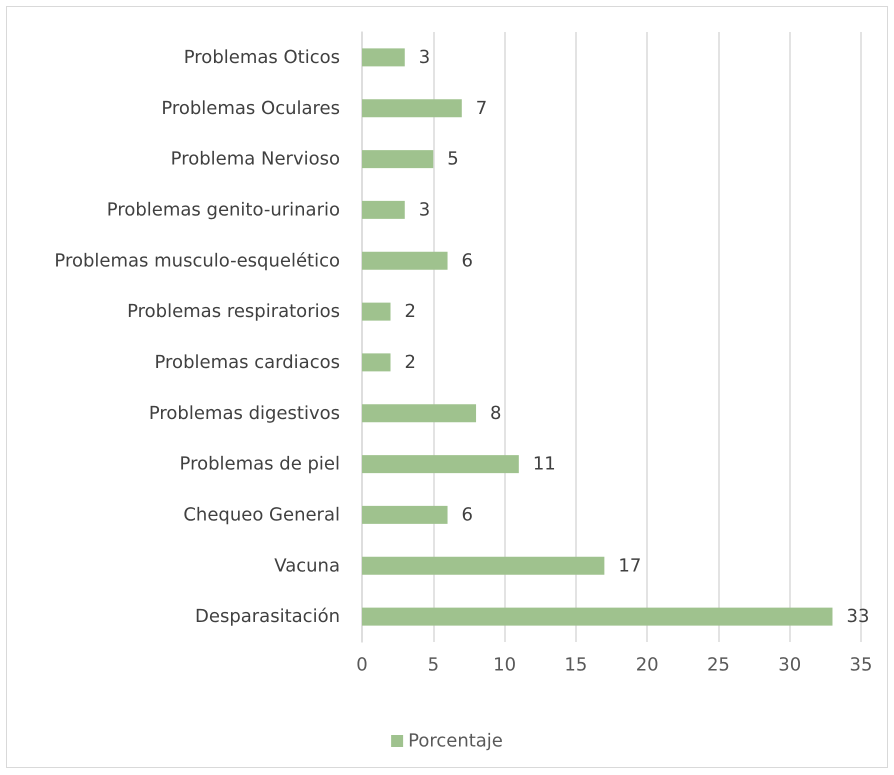  Describe the element at coordinates (262, 57) in the screenshot. I see `y-tick-label: Problemas Oticos` at that location.